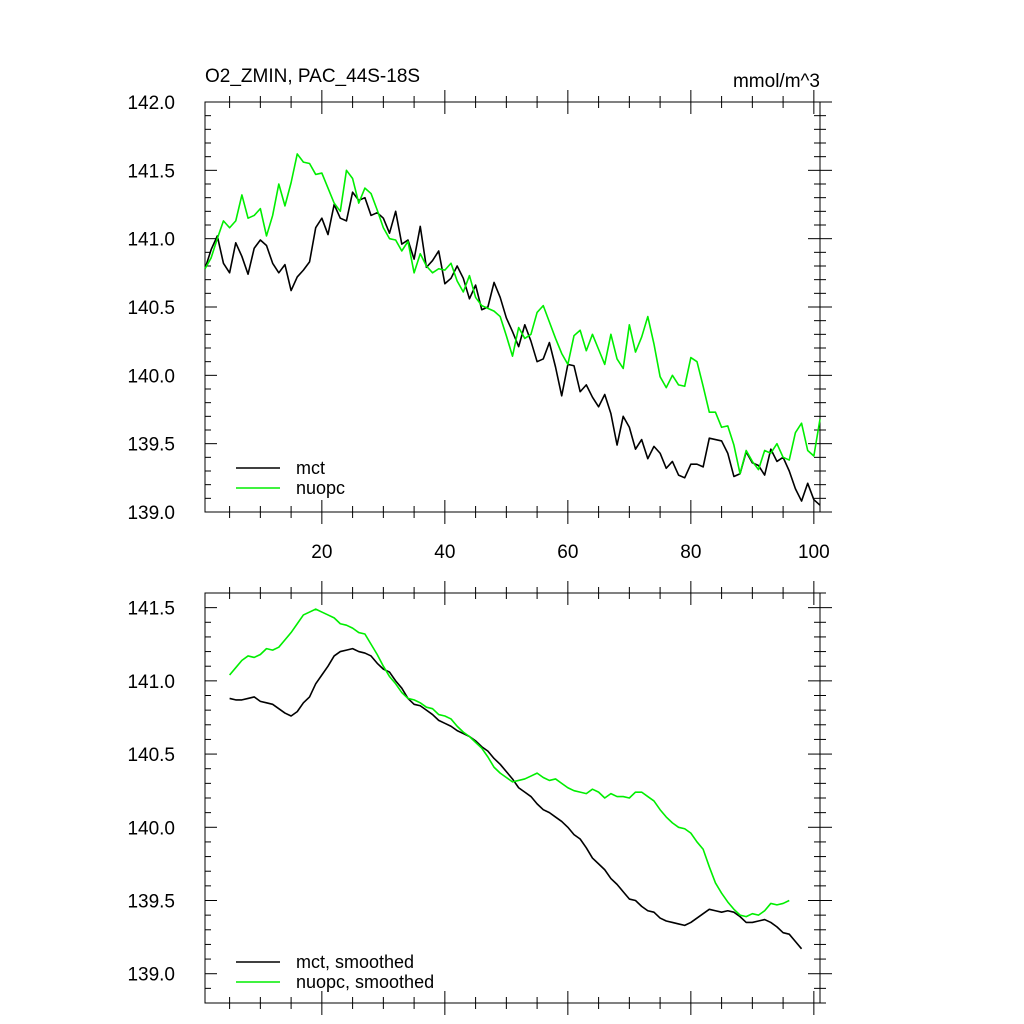 The width and height of the screenshot is (1024, 1024). What do you see at coordinates (321, 552) in the screenshot?
I see `x-tick-label: 20` at bounding box center [321, 552].